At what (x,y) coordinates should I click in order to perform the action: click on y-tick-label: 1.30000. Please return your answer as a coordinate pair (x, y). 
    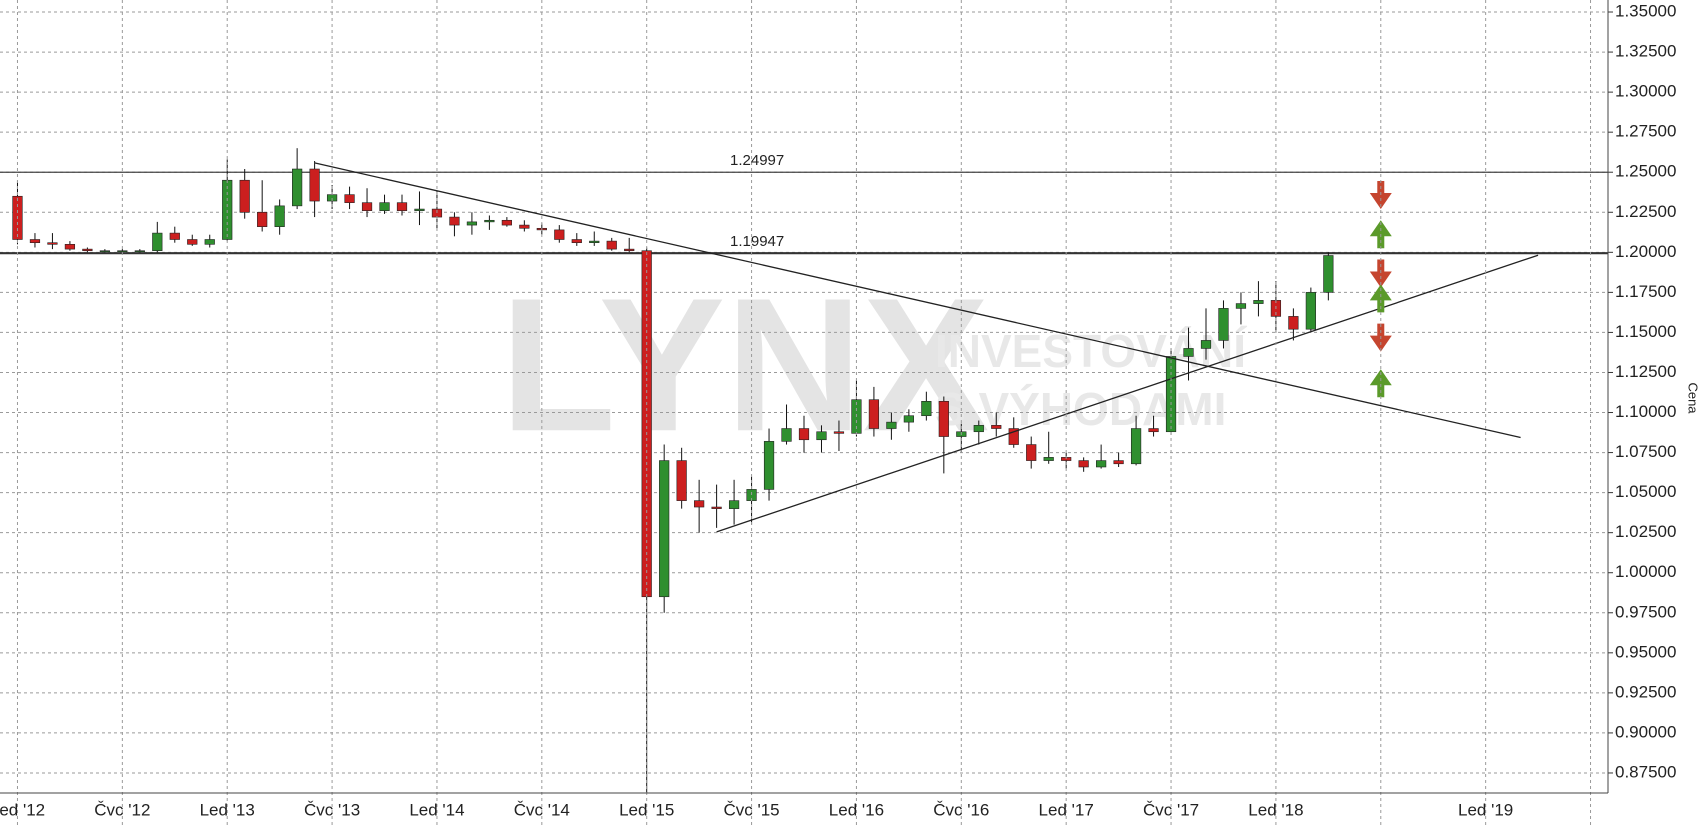
    Looking at the image, I should click on (1645, 91).